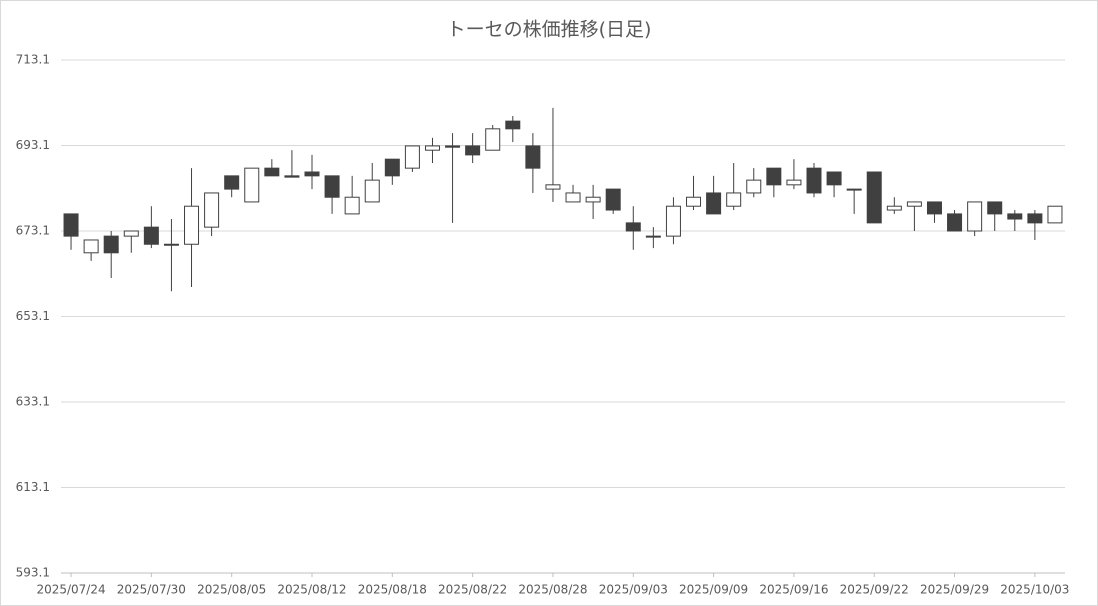 Image resolution: width=1098 pixels, height=606 pixels. What do you see at coordinates (633, 590) in the screenshot?
I see `x-tick-label: 2025/09/03` at bounding box center [633, 590].